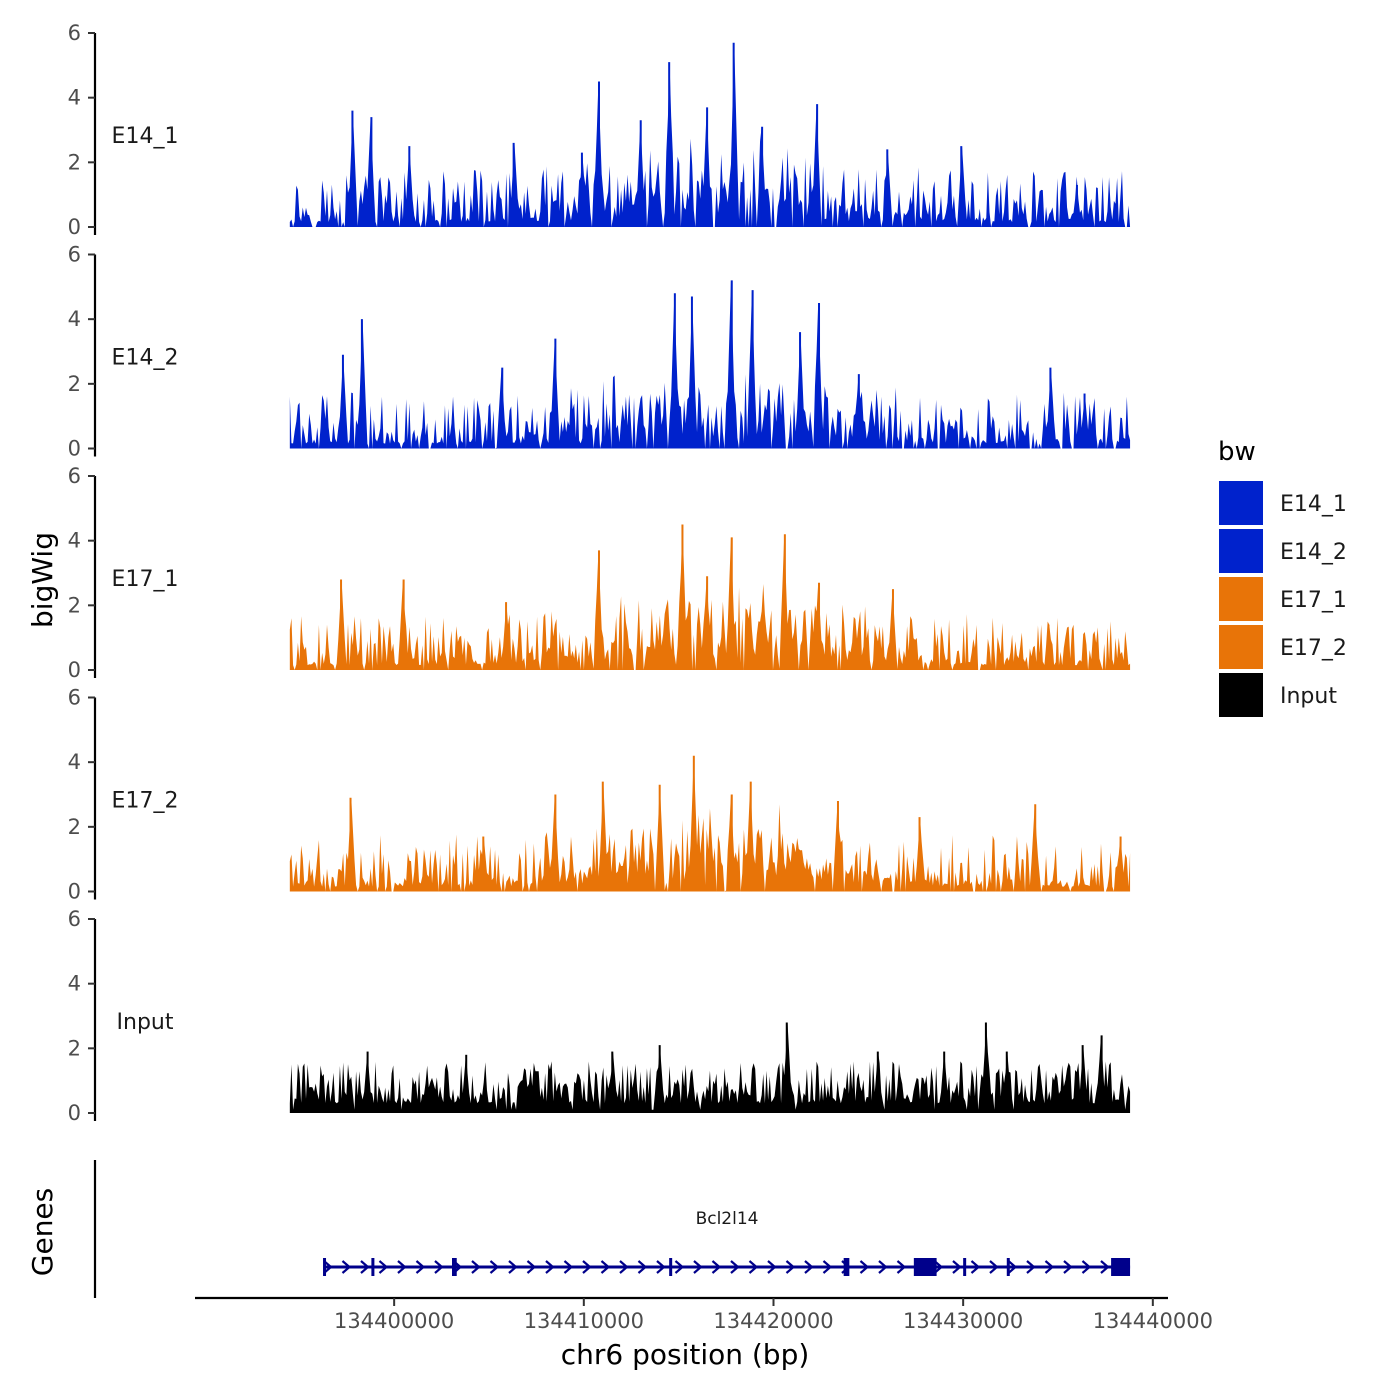 The width and height of the screenshot is (1400, 1400). Describe the element at coordinates (773, 1321) in the screenshot. I see `x-tick-label: 134420000` at that location.